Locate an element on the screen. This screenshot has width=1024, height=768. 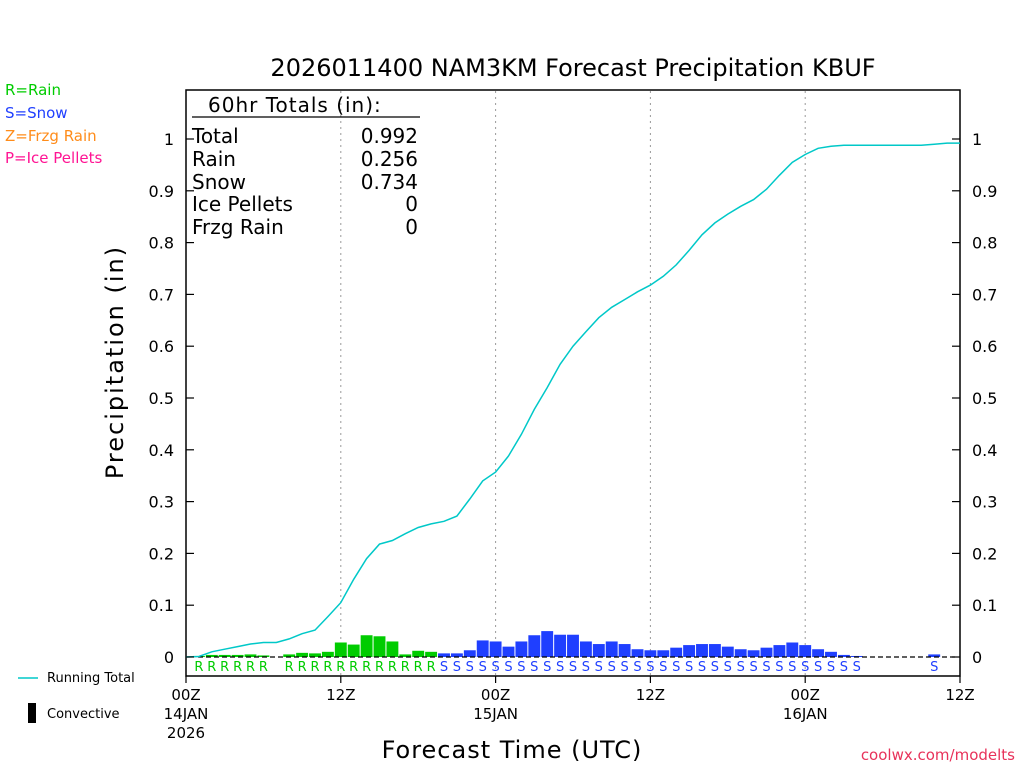
type-letter-hour-37: S is located at coordinates (663, 667).